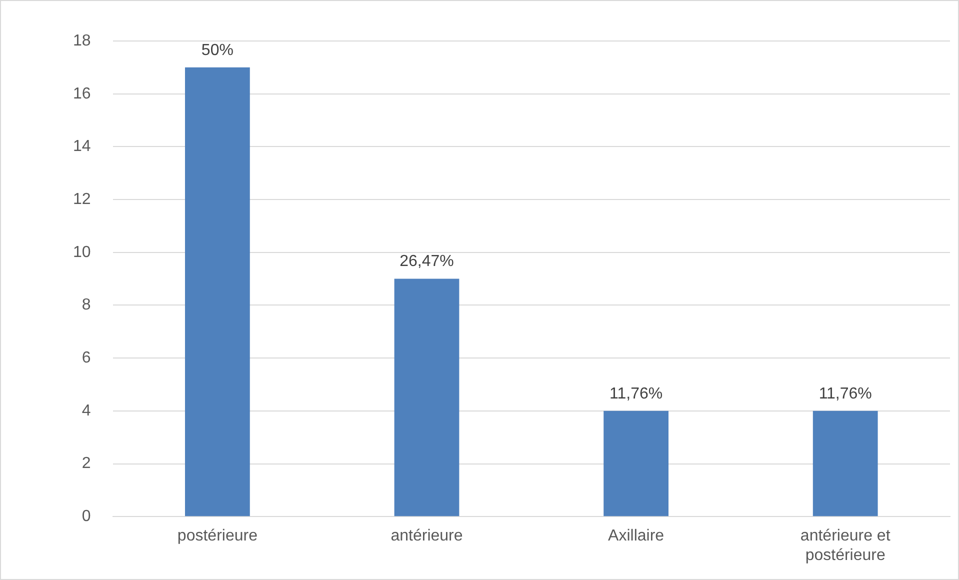 The width and height of the screenshot is (959, 580). Describe the element at coordinates (82, 147) in the screenshot. I see `y-tick-label: 14` at that location.